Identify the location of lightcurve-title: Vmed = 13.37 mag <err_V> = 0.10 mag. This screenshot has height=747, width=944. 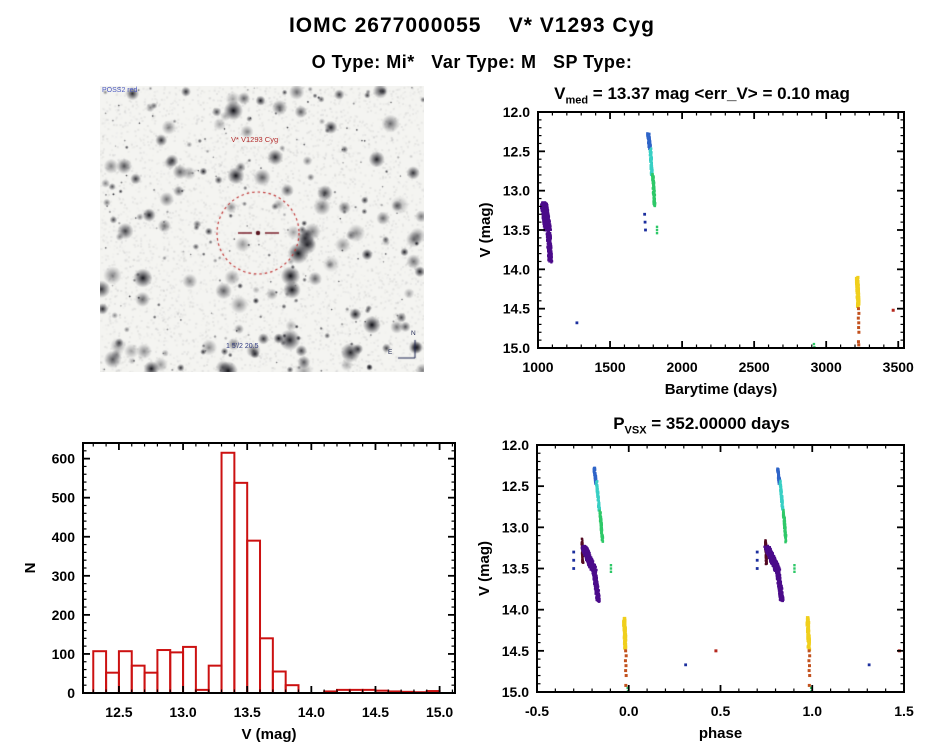
(702, 95).